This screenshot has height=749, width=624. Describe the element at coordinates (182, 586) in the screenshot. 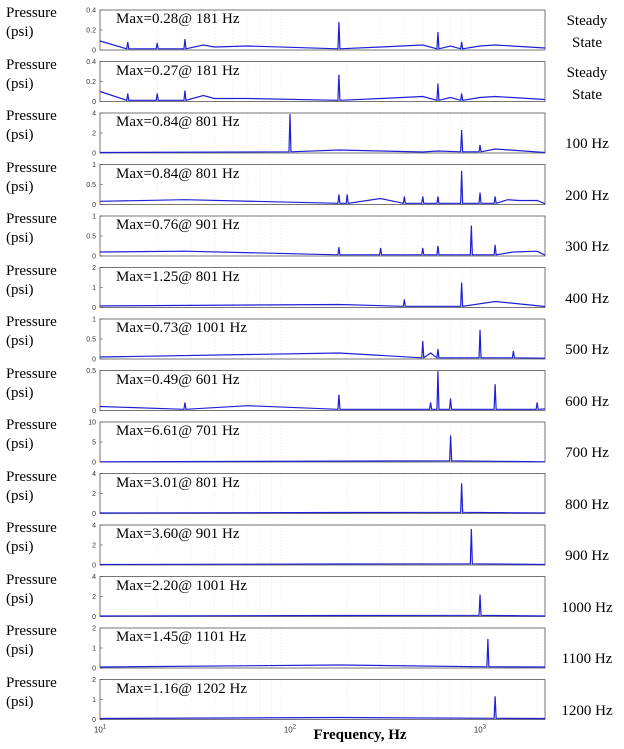

I see `max-annotation: Max=2.20@ 1001 Hz` at that location.